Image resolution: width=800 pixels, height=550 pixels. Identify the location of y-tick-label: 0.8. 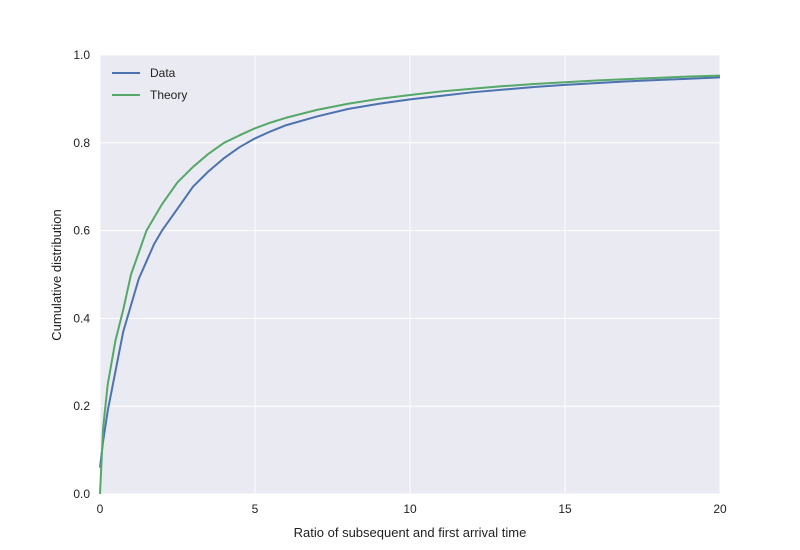
(81, 143).